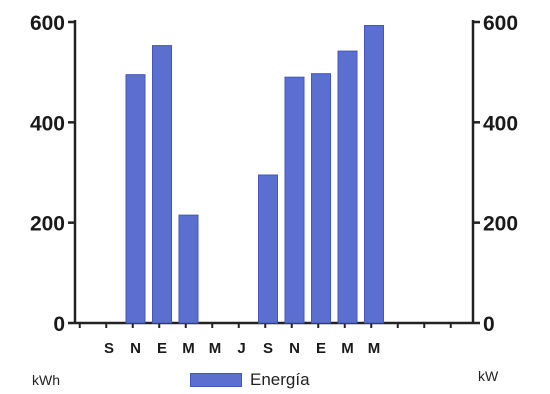 Image resolution: width=550 pixels, height=394 pixels. I want to click on right-axis-unit: kW, so click(488, 376).